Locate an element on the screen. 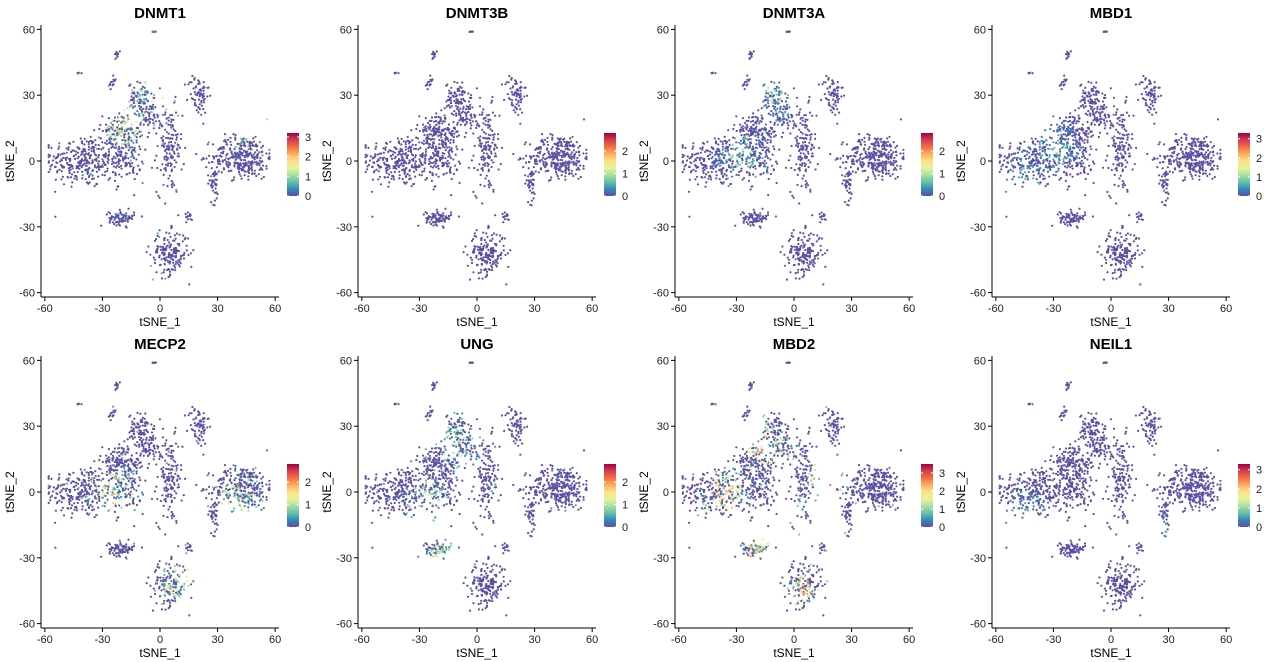 The height and width of the screenshot is (662, 1270). y-tick-label: -30 is located at coordinates (344, 228).